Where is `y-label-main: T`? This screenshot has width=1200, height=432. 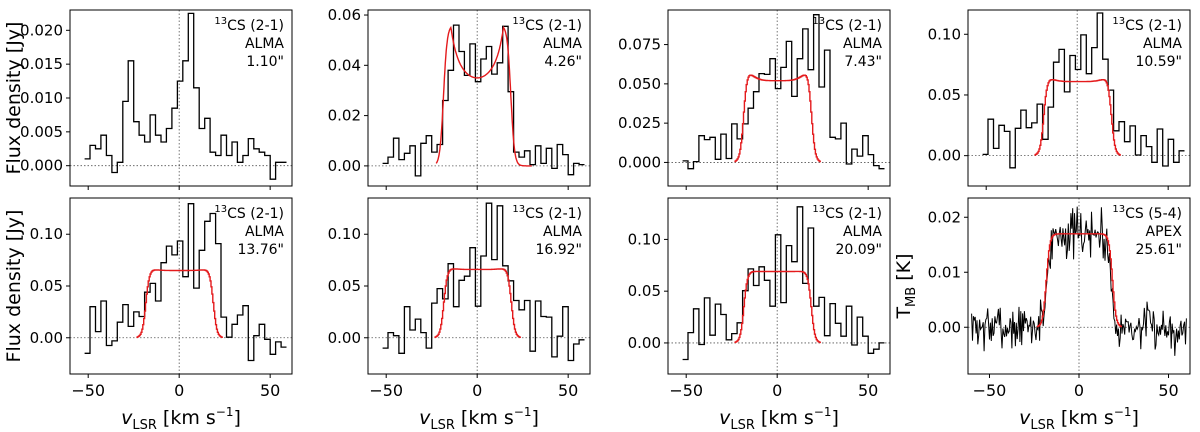 y-label-main: T is located at coordinates (904, 313).